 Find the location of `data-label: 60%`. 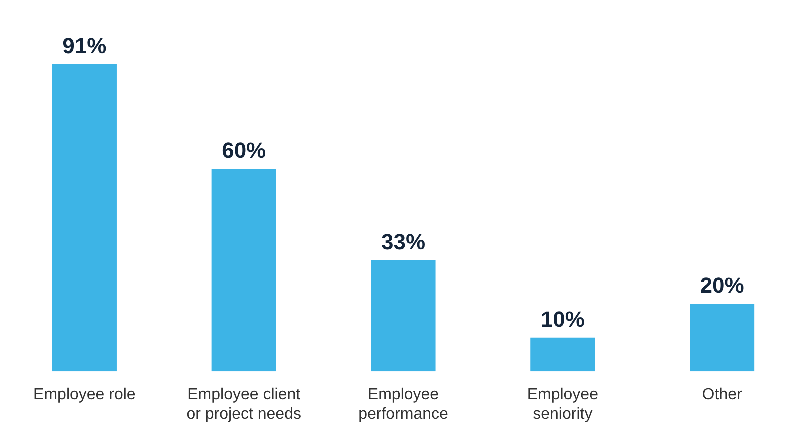

data-label: 60% is located at coordinates (244, 151).